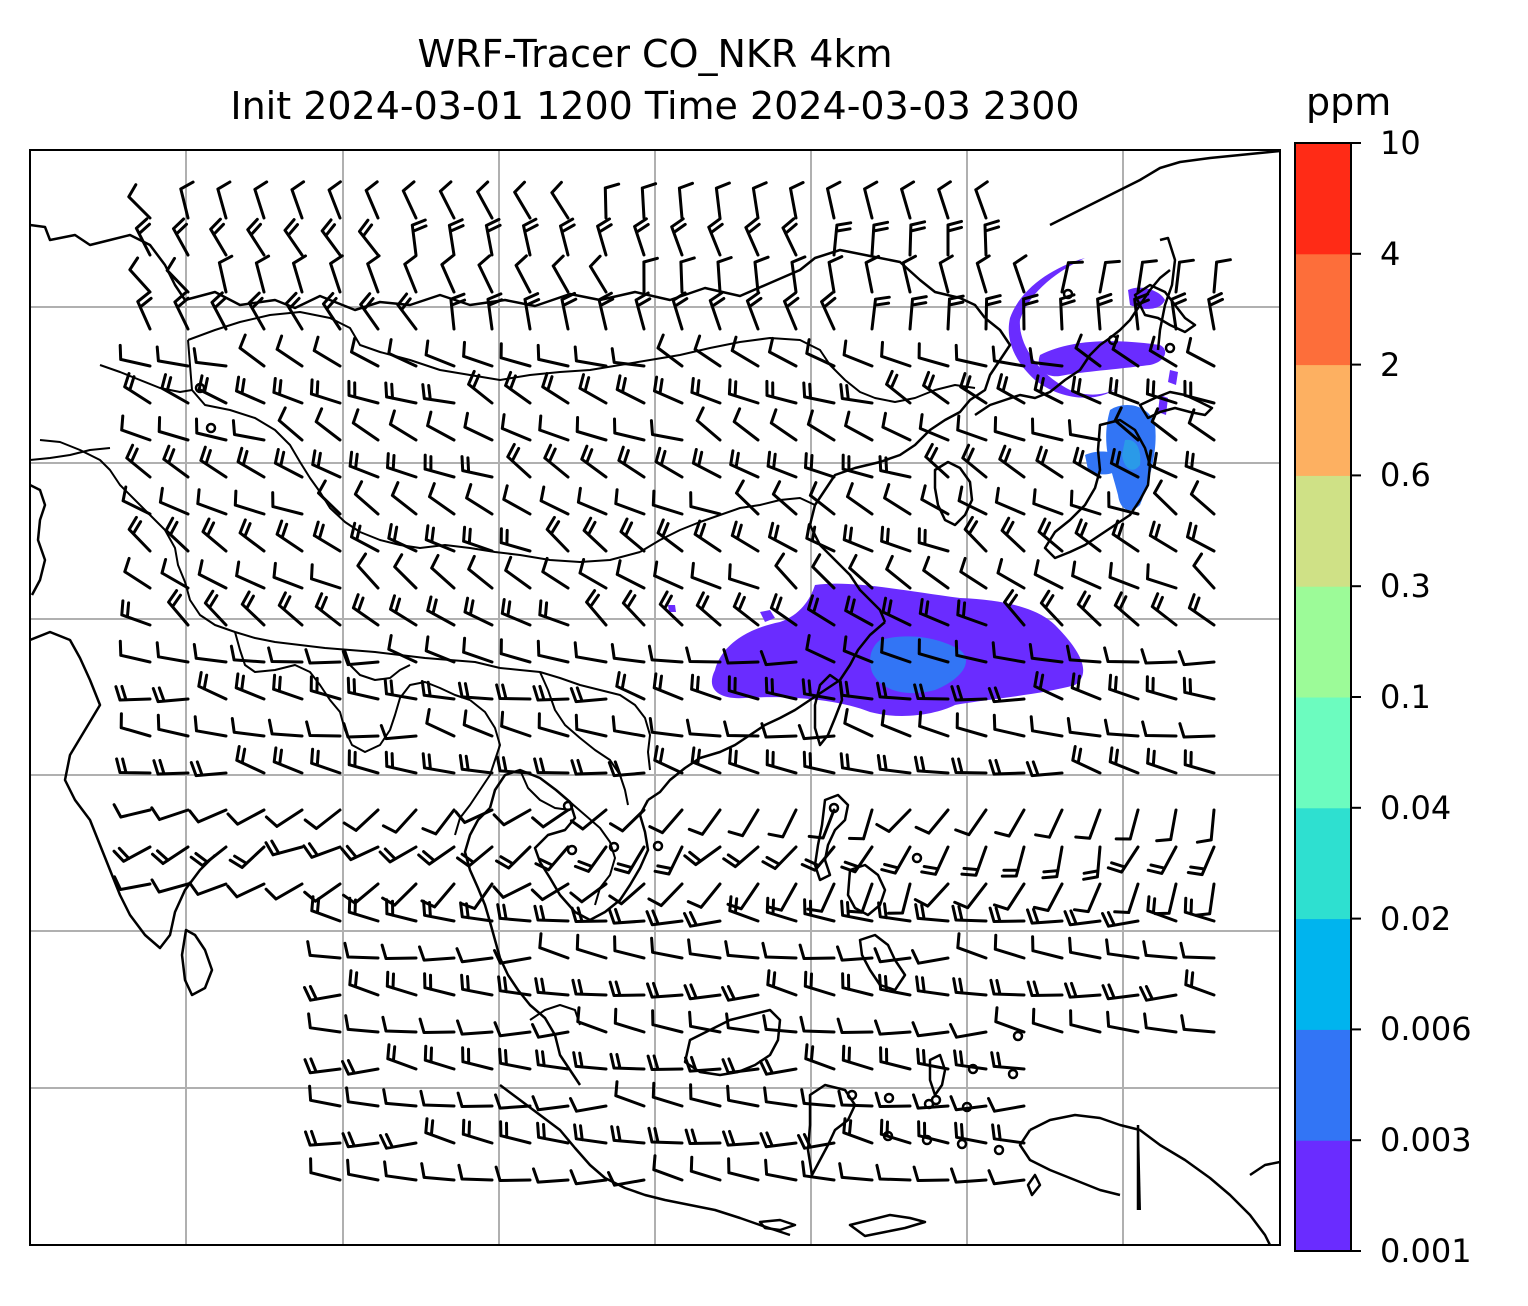 Image resolution: width=1528 pixels, height=1306 pixels. I want to click on colorbar-unit: ppm, so click(1349, 102).